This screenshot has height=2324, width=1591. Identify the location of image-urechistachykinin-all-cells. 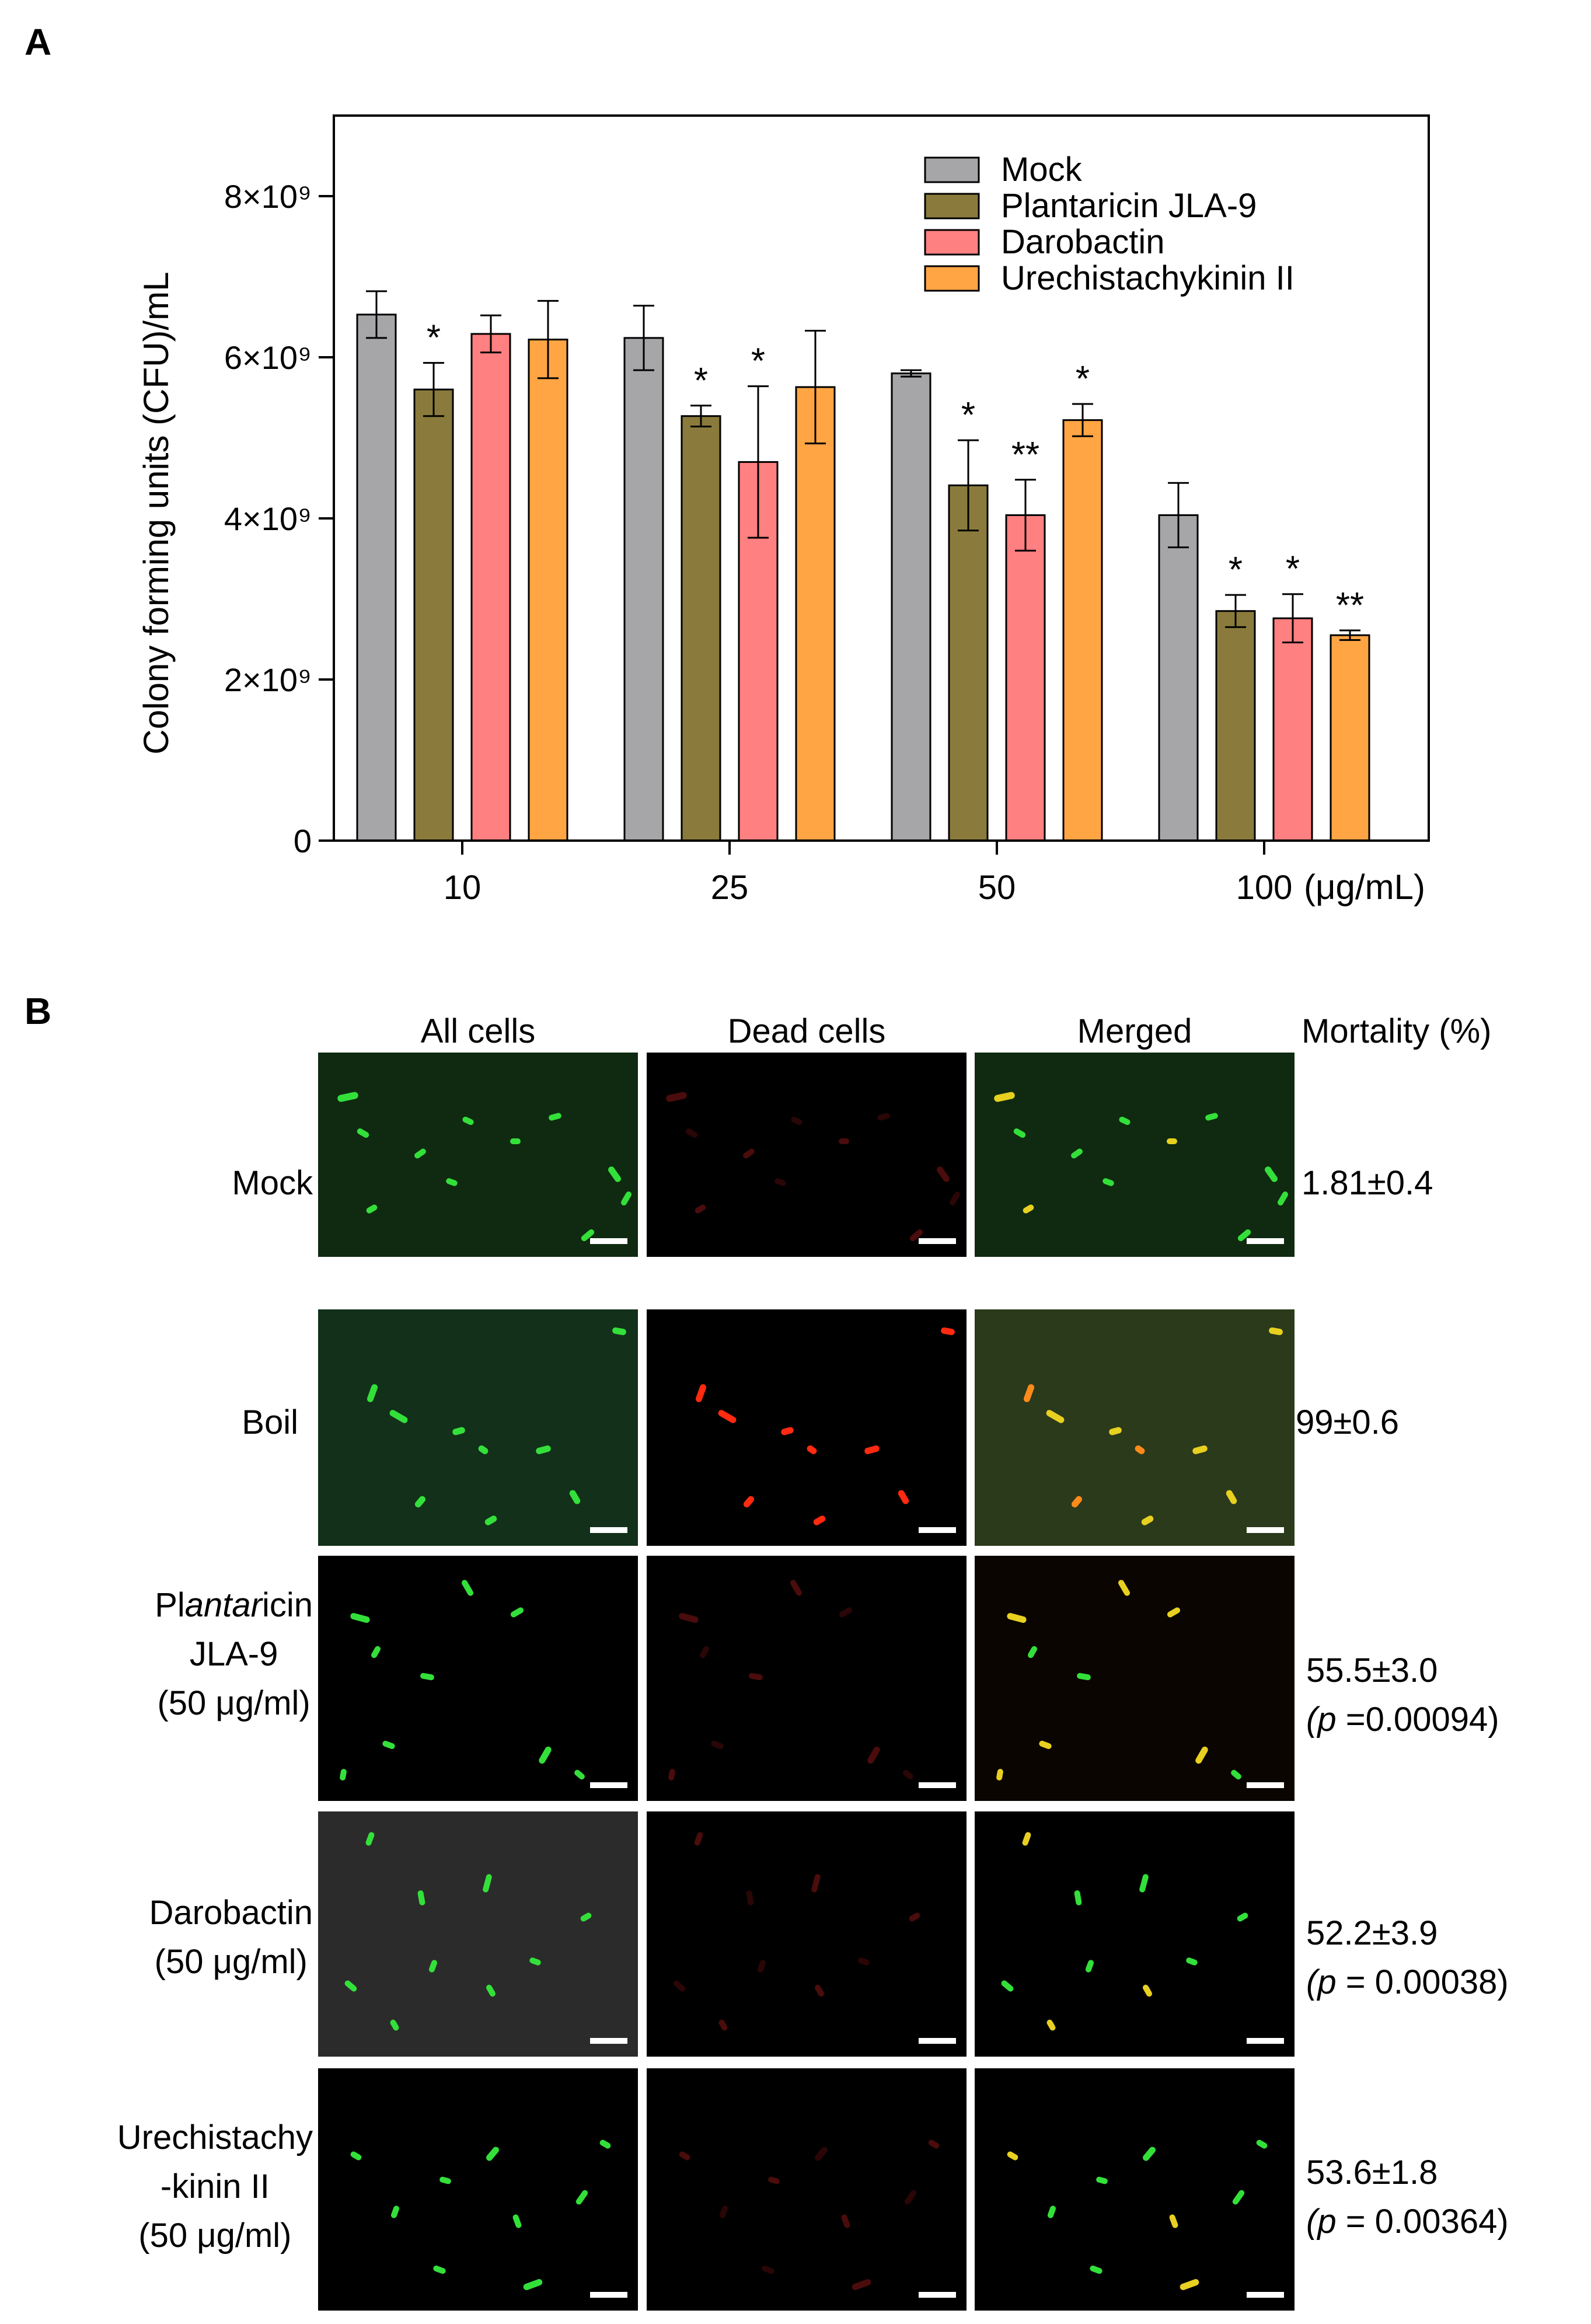
(478, 2189).